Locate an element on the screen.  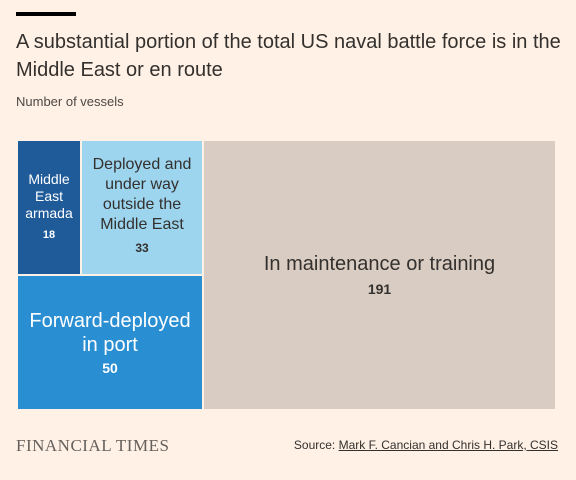
tile-label: Middle East armada is located at coordinates (49, 196).